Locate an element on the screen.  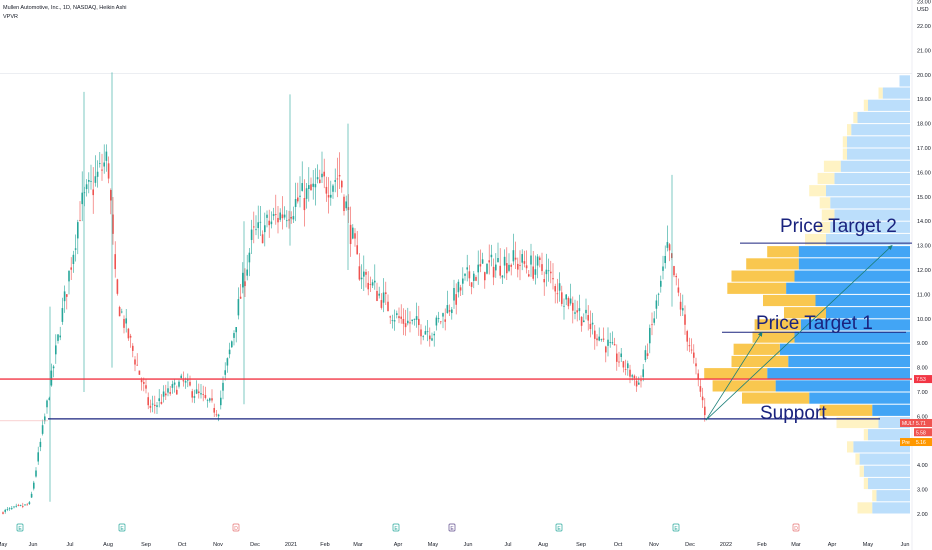
indicator-label: VPVR is located at coordinates (10, 17).